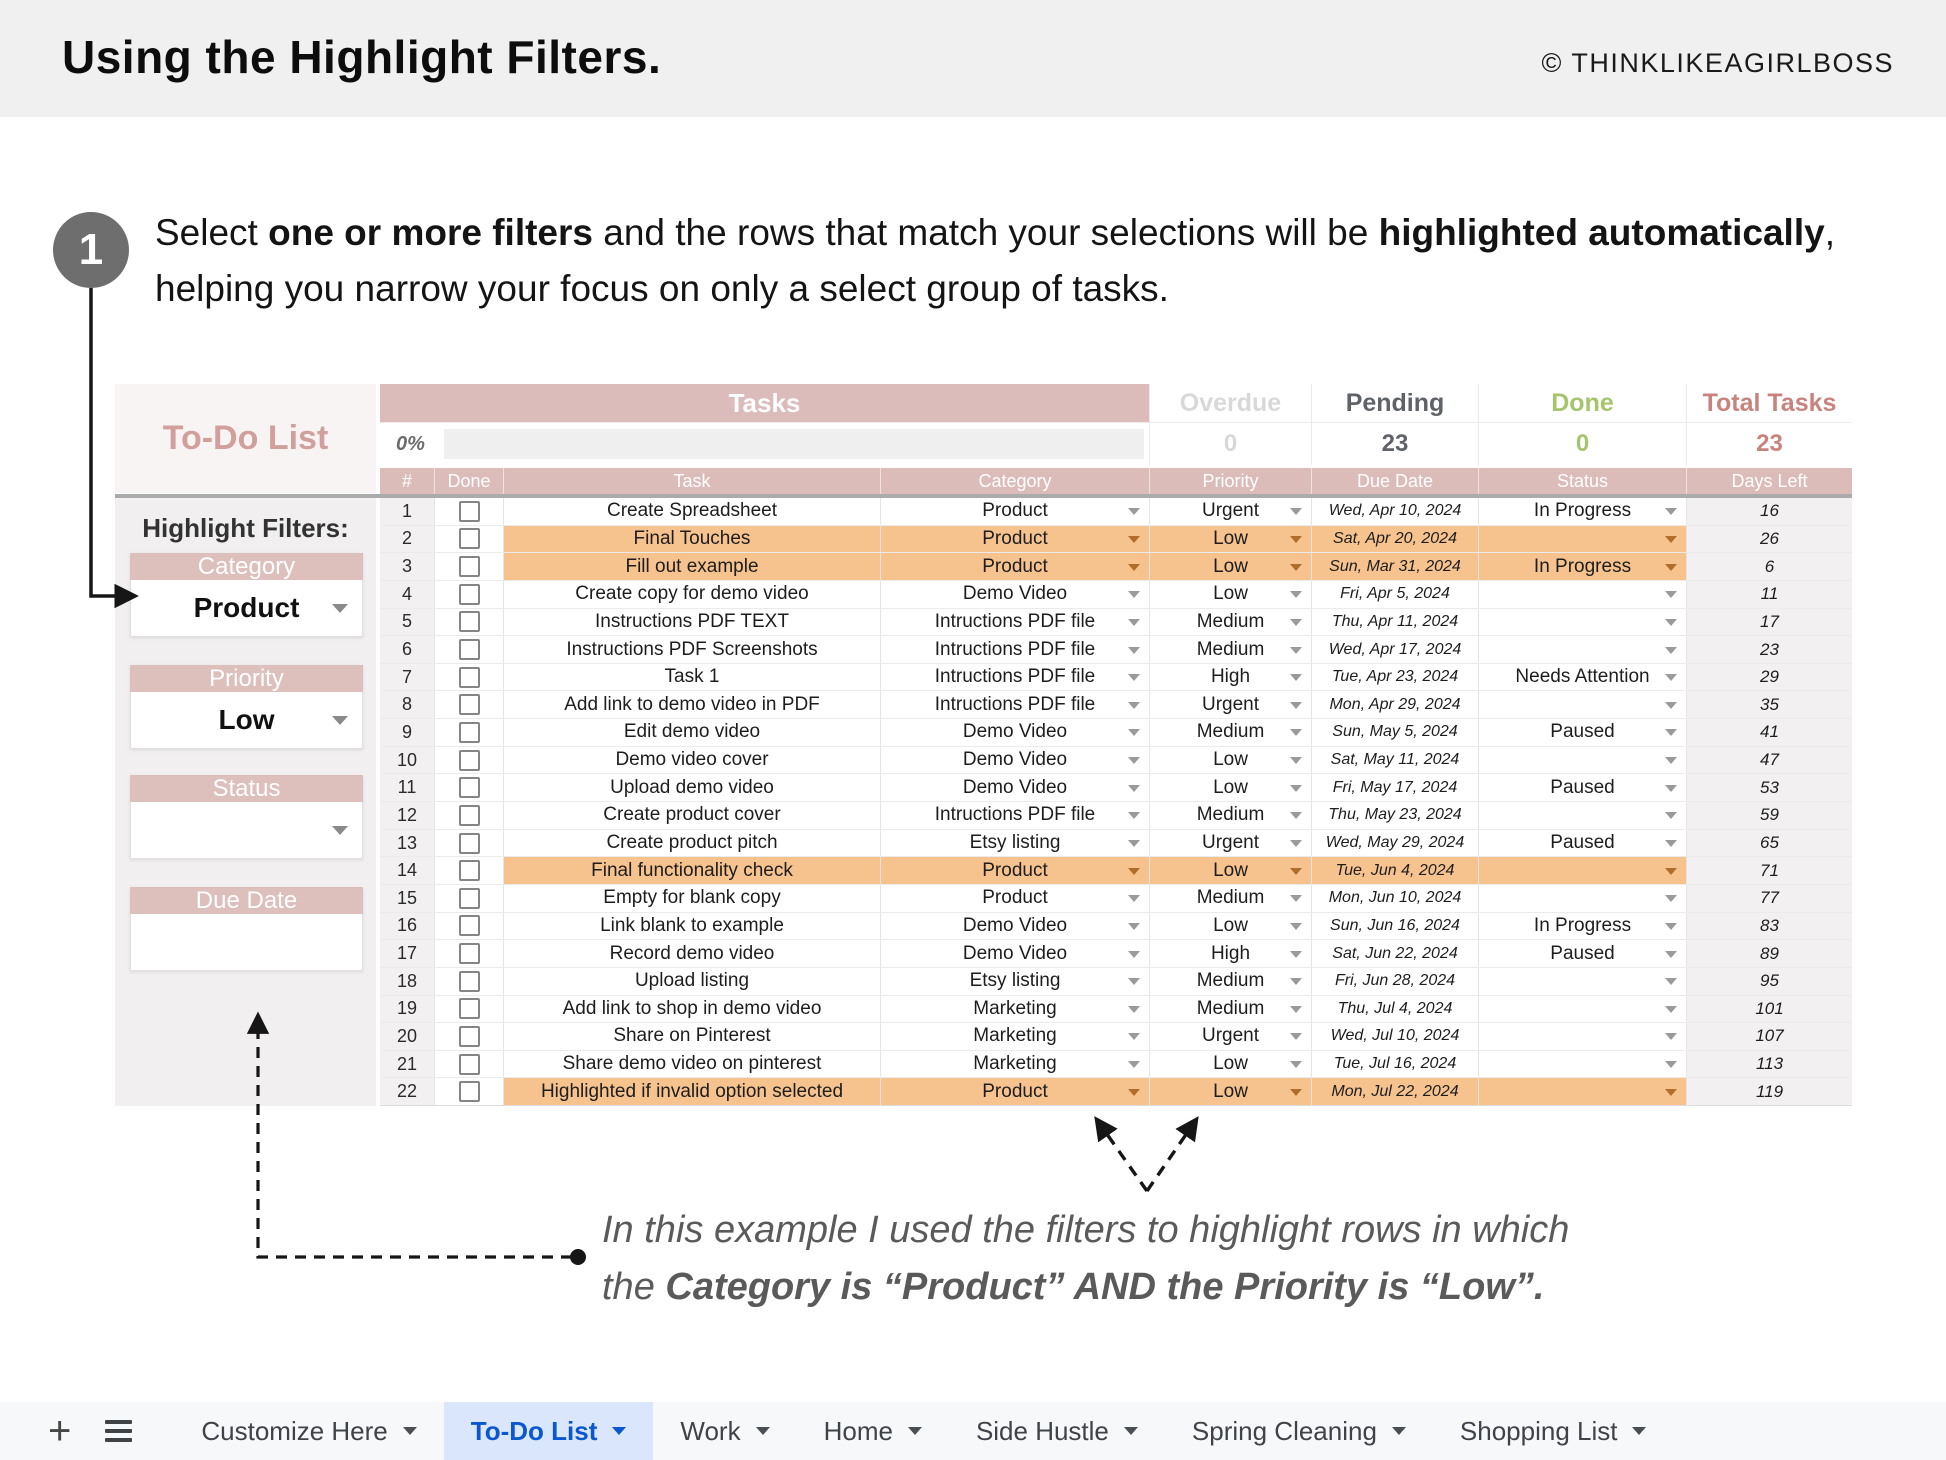 This screenshot has width=1946, height=1460. I want to click on task-cell: Add link to shop in demo video, so click(691, 1009).